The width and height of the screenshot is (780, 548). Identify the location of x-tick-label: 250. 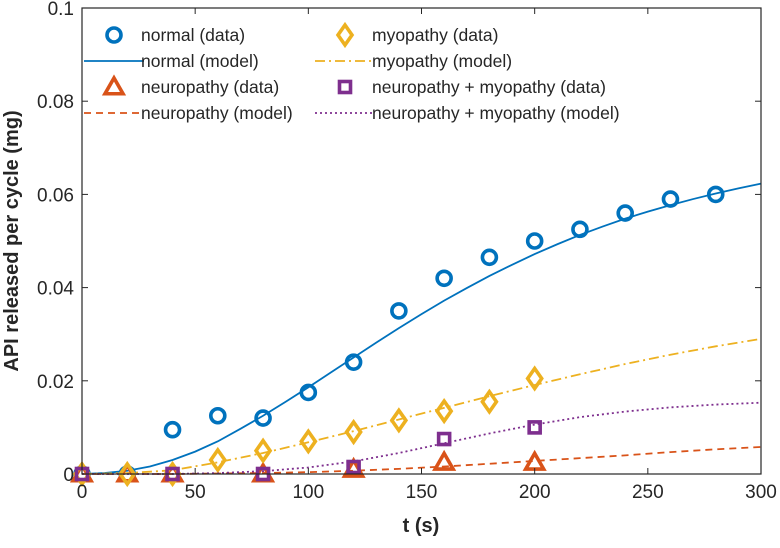
(648, 492).